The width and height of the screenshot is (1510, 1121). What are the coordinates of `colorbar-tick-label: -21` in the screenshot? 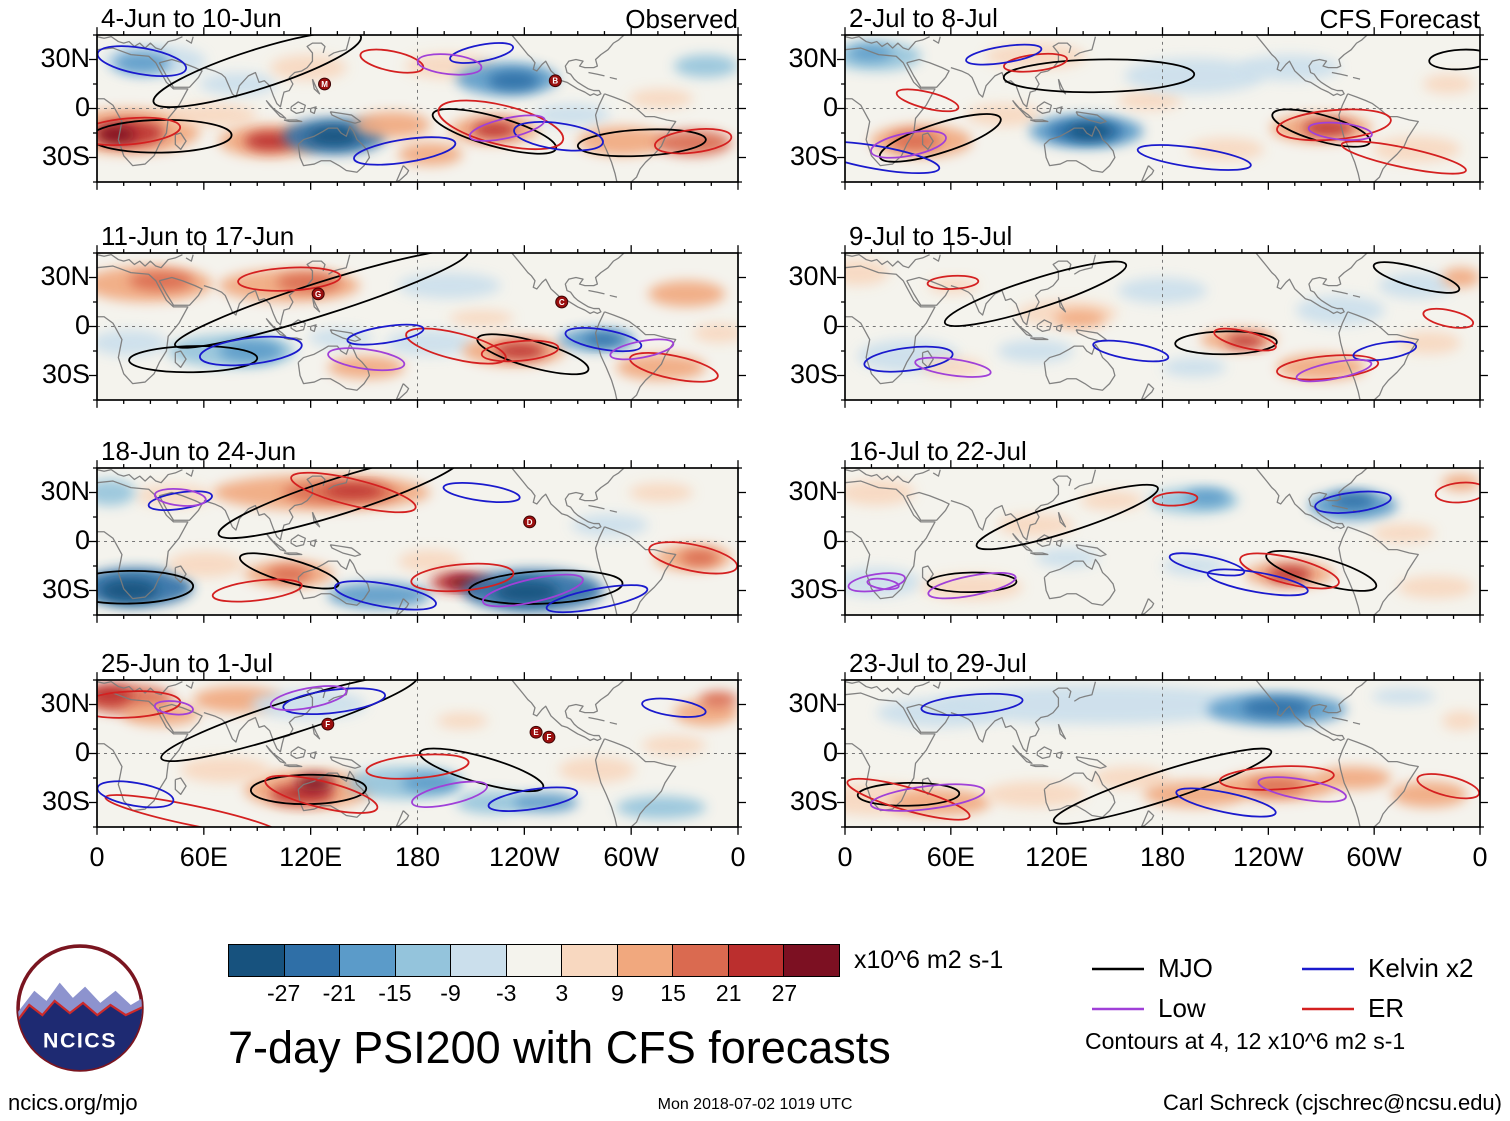 It's located at (339, 993).